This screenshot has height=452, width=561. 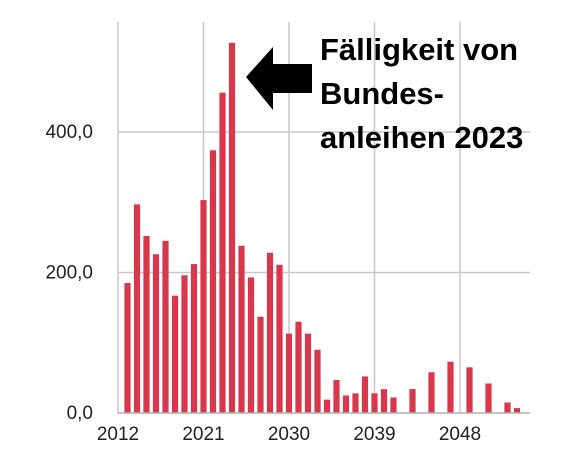 What do you see at coordinates (69, 273) in the screenshot?
I see `y-tick-label: 200,0` at bounding box center [69, 273].